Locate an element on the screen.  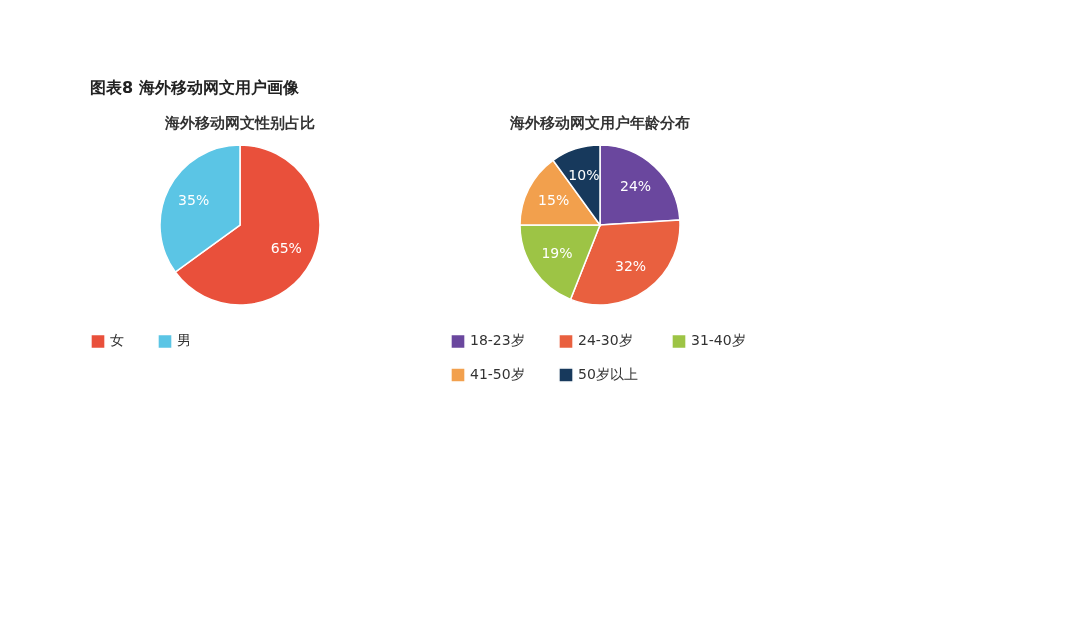
legend-label: 男 is located at coordinates (184, 340).